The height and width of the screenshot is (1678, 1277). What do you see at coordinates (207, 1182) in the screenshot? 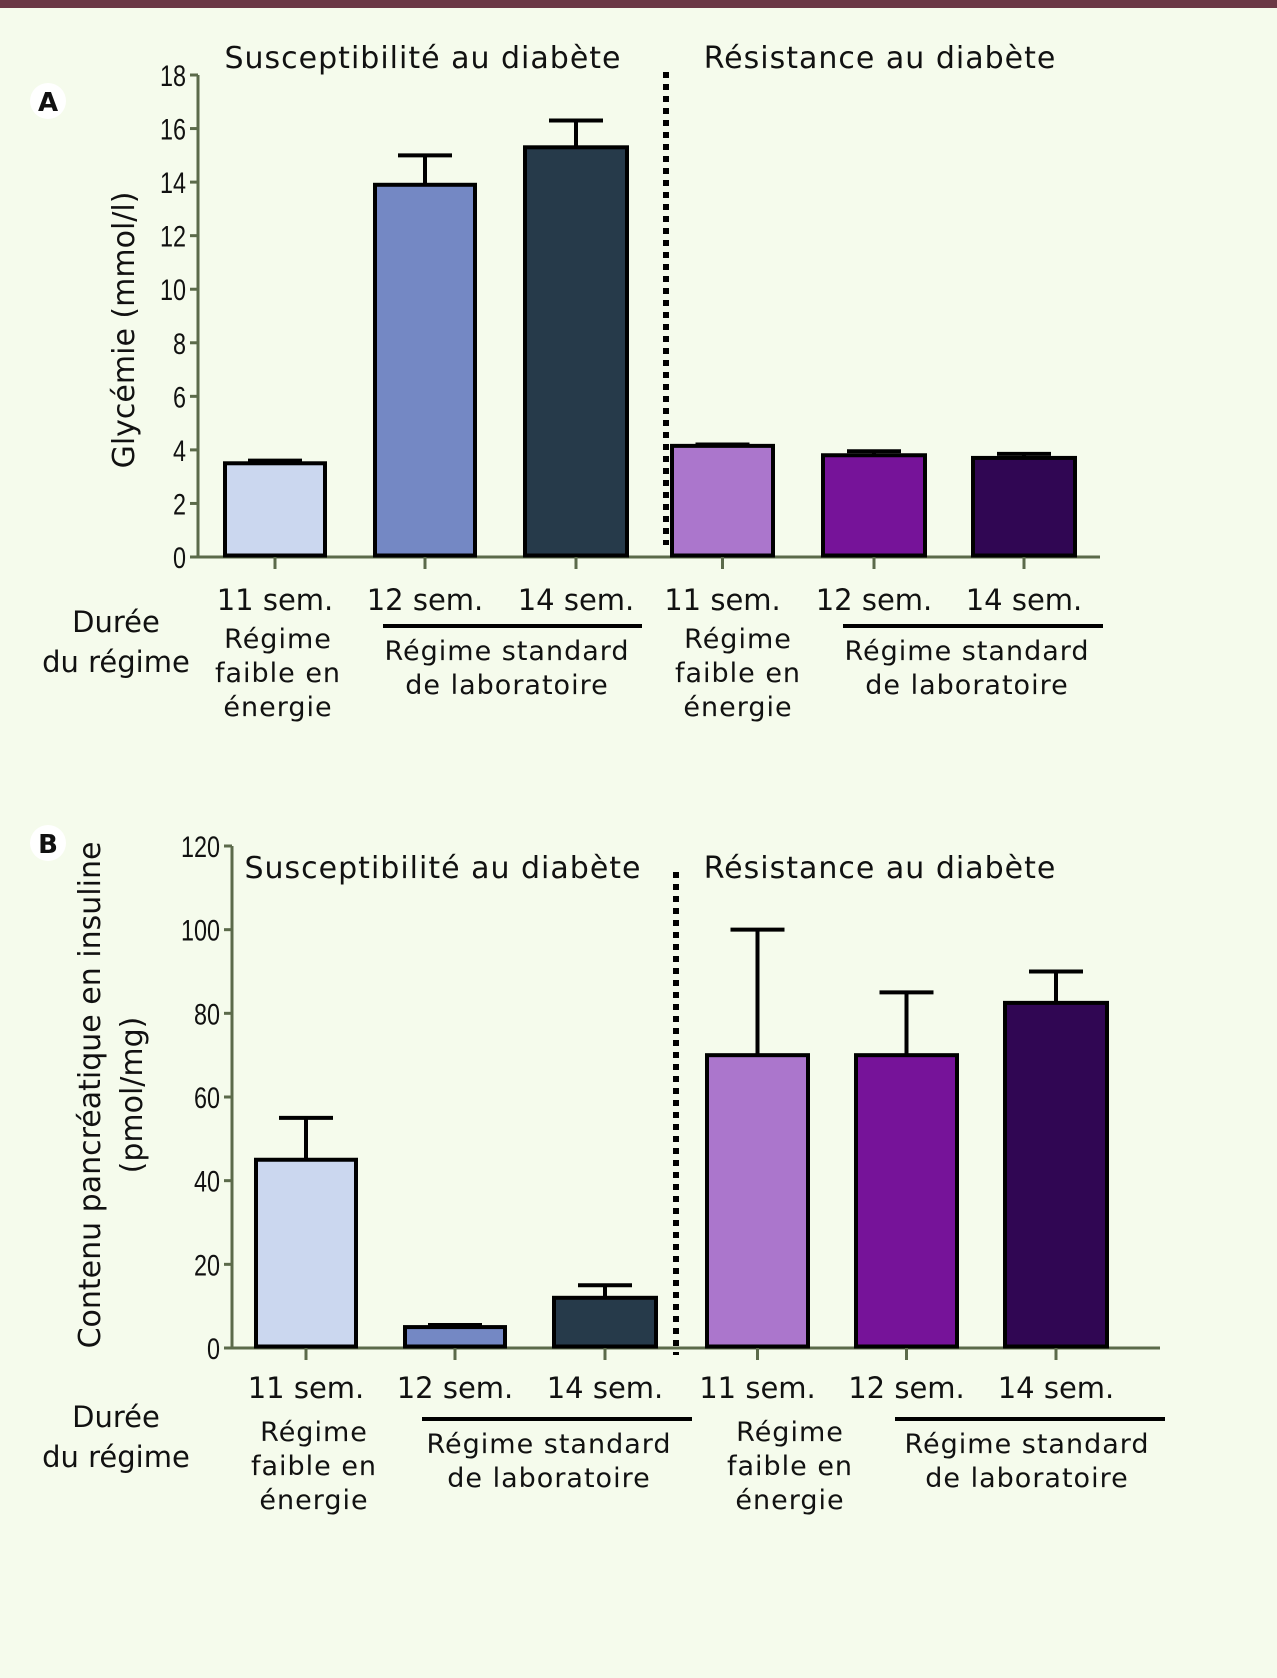
I see `y-tick-label: 40` at bounding box center [207, 1182].